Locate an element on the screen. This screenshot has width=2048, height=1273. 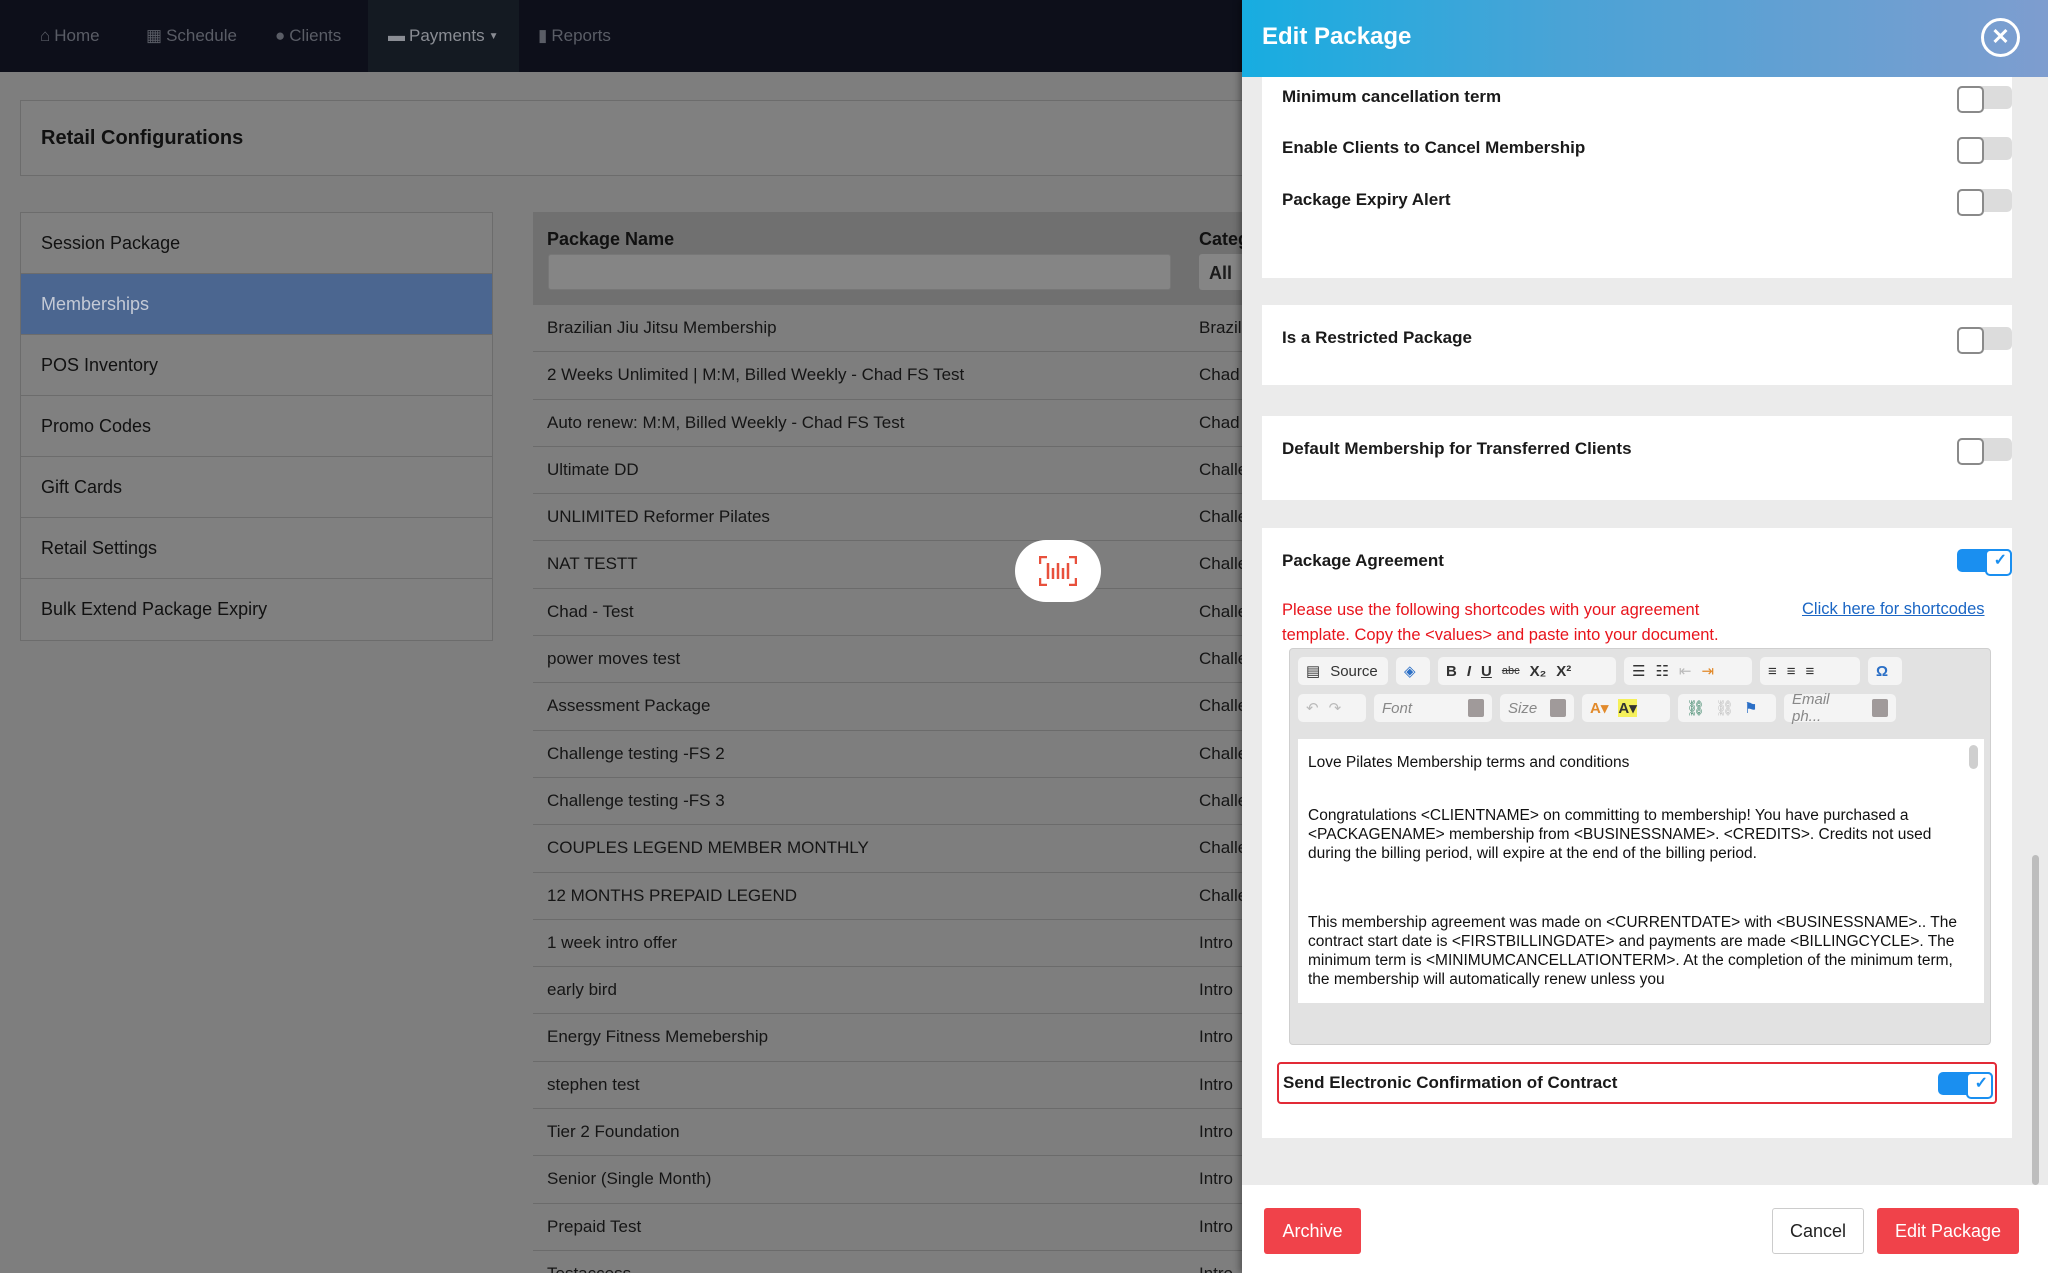
page-header-card: Retail Configurations is located at coordinates (640, 138).